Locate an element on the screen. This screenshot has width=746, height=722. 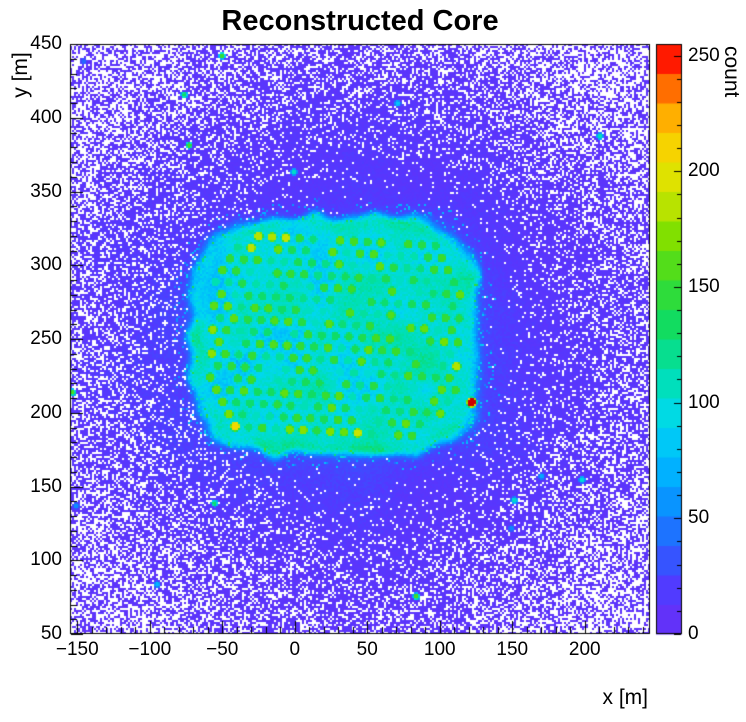
colorbar-tick-label: 50 is located at coordinates (699, 518).